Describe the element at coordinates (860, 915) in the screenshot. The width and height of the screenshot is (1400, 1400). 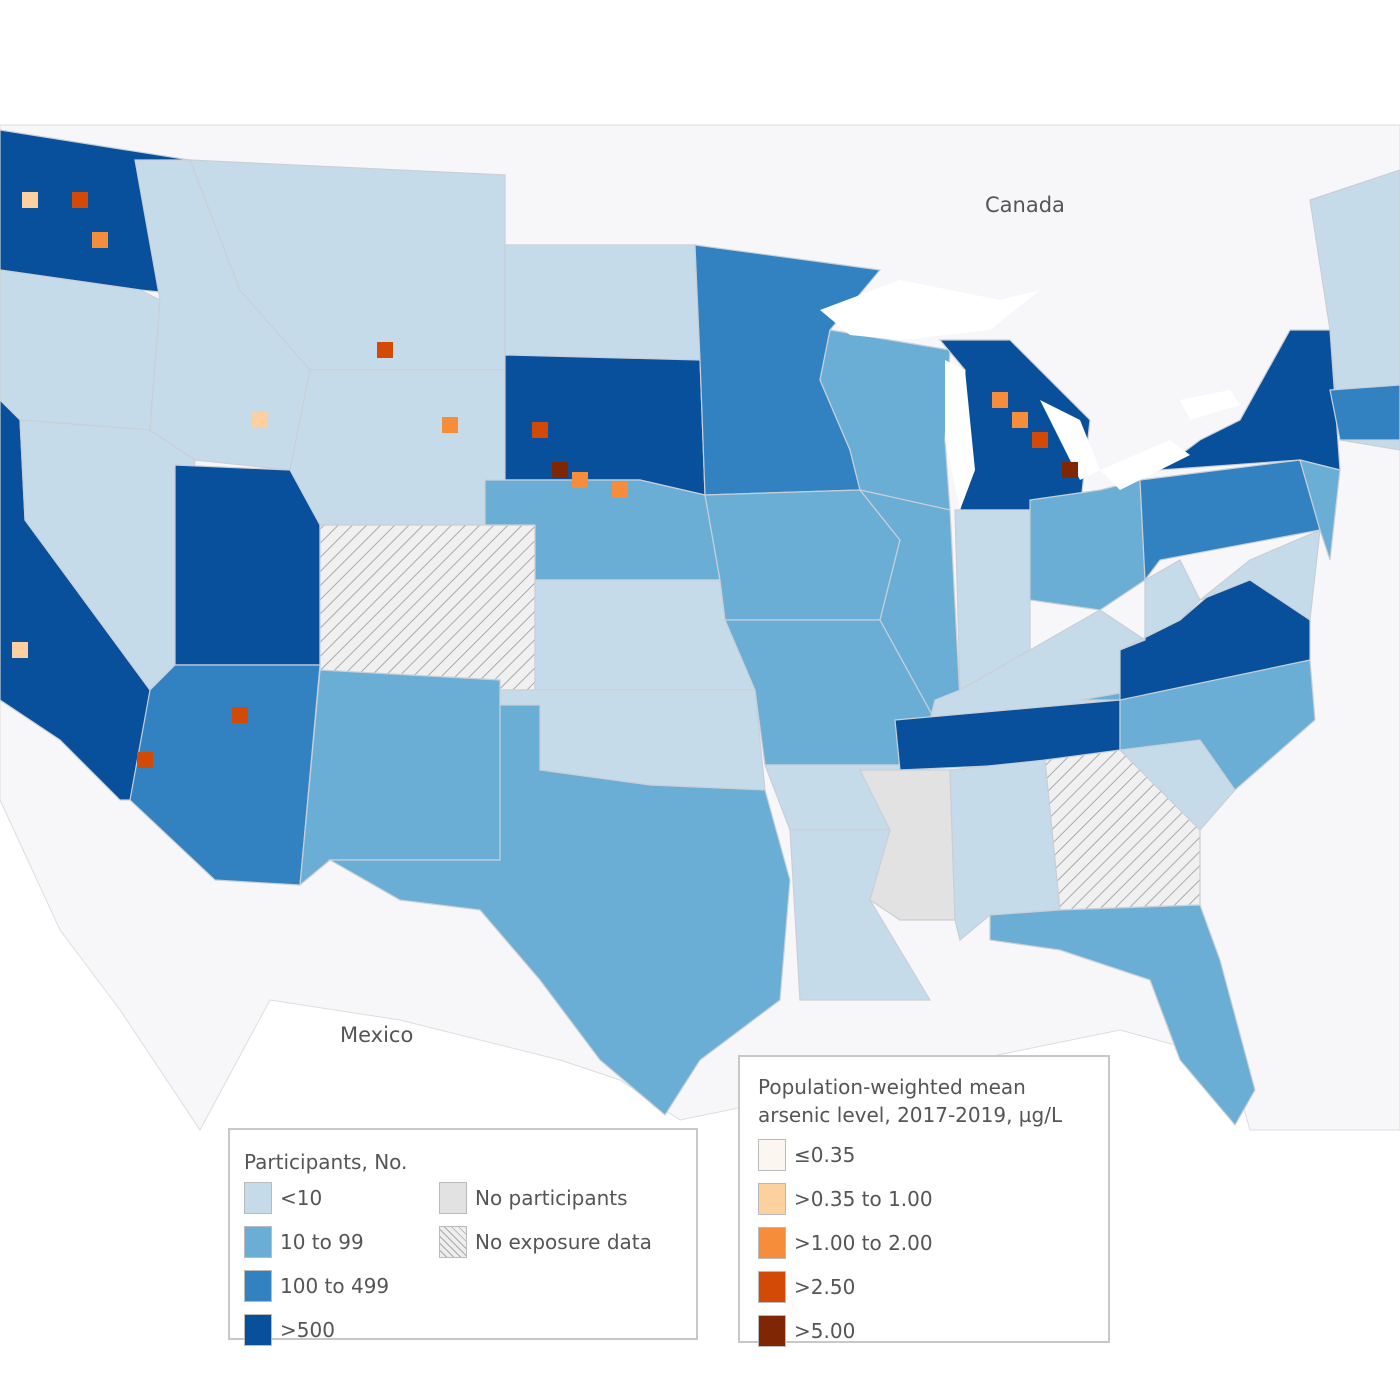
I see `state-la` at that location.